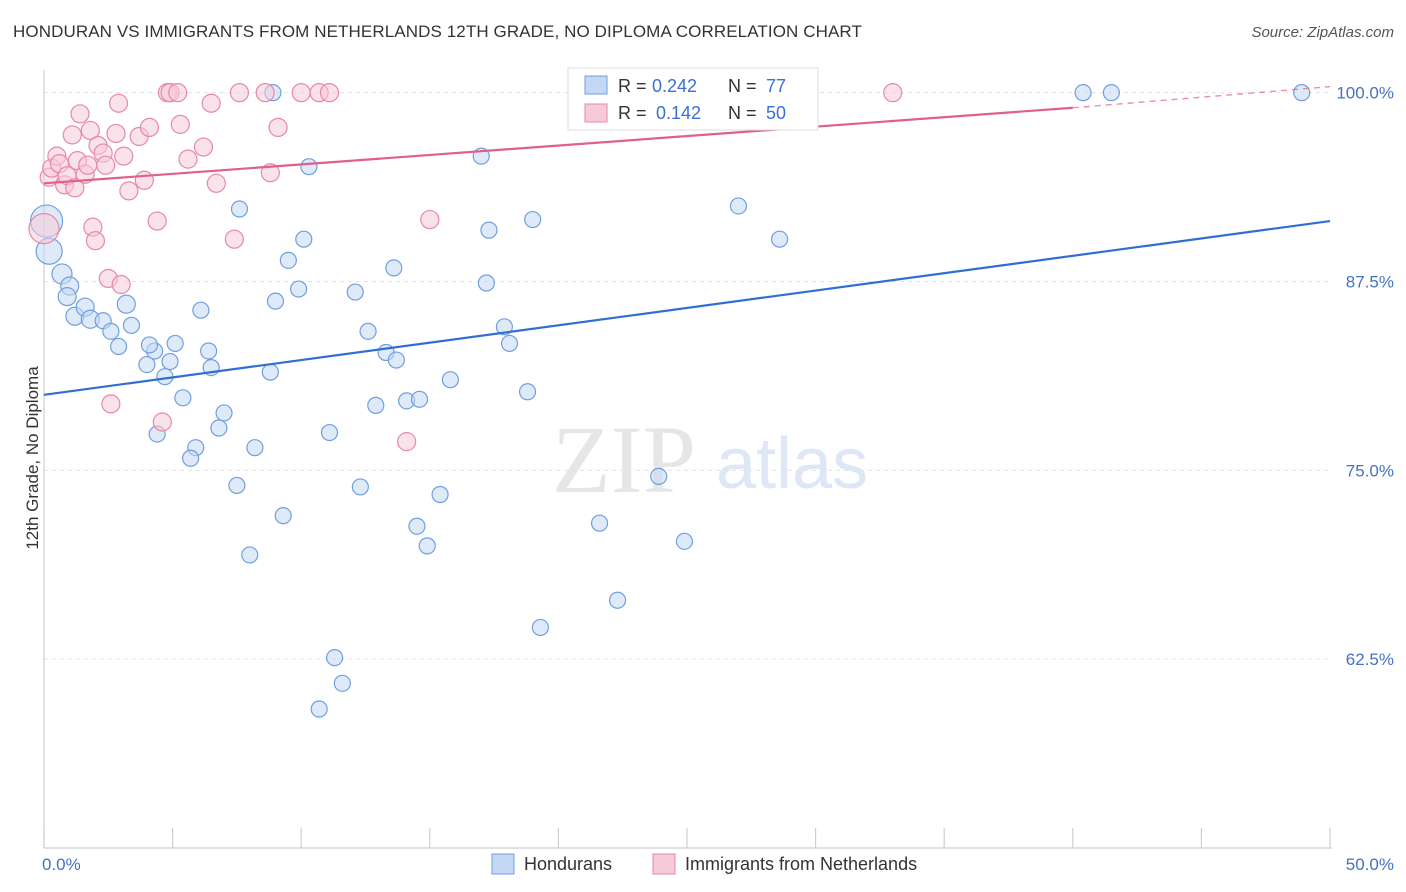 Image resolution: width=1406 pixels, height=892 pixels. What do you see at coordinates (1365, 93) in the screenshot?
I see `y-tick-label: 100.0%` at bounding box center [1365, 93].